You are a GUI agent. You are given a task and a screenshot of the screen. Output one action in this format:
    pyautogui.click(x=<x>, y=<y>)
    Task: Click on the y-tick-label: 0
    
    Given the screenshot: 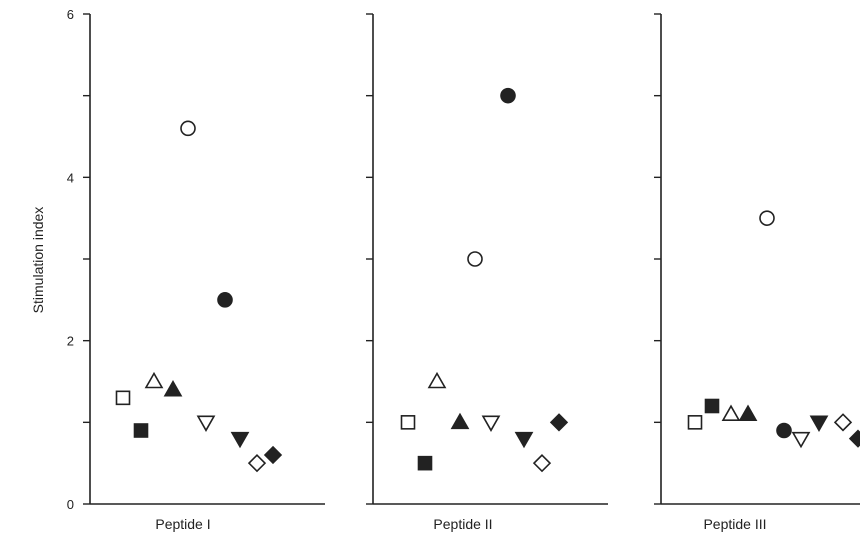 What is the action you would take?
    pyautogui.click(x=70, y=504)
    